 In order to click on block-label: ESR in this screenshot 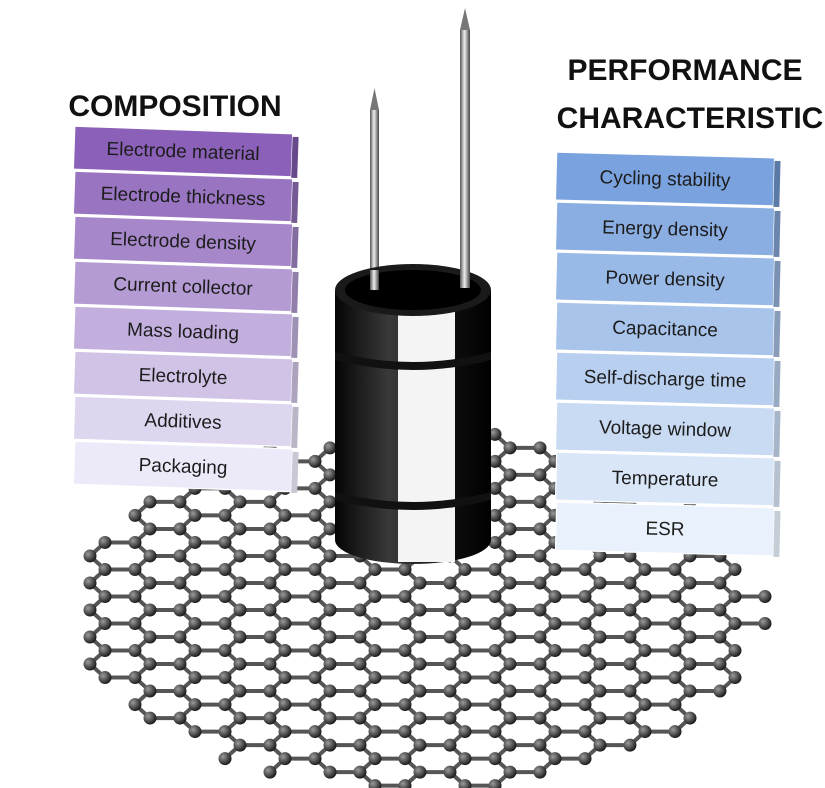, I will do `click(665, 530)`.